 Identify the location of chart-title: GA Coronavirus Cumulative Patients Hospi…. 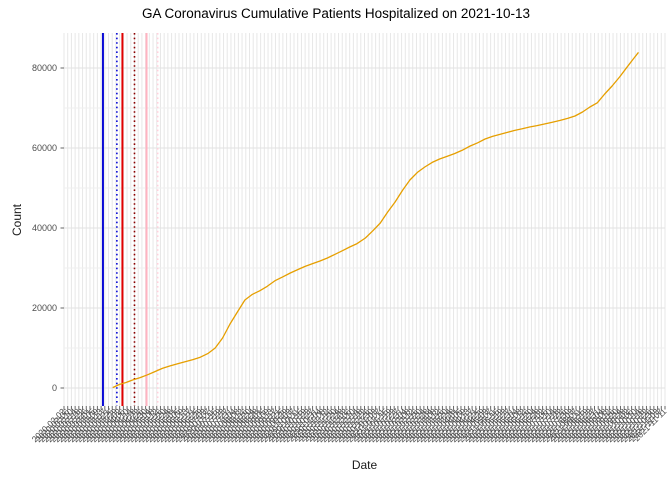
(336, 13).